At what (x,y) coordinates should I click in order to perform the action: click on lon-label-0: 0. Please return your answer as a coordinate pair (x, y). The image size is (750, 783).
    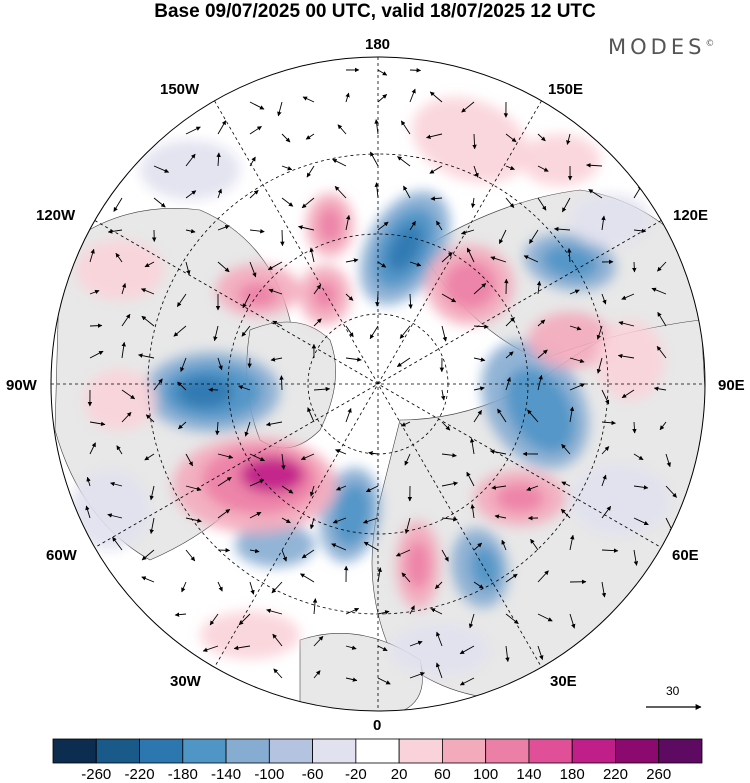
    Looking at the image, I should click on (377, 725).